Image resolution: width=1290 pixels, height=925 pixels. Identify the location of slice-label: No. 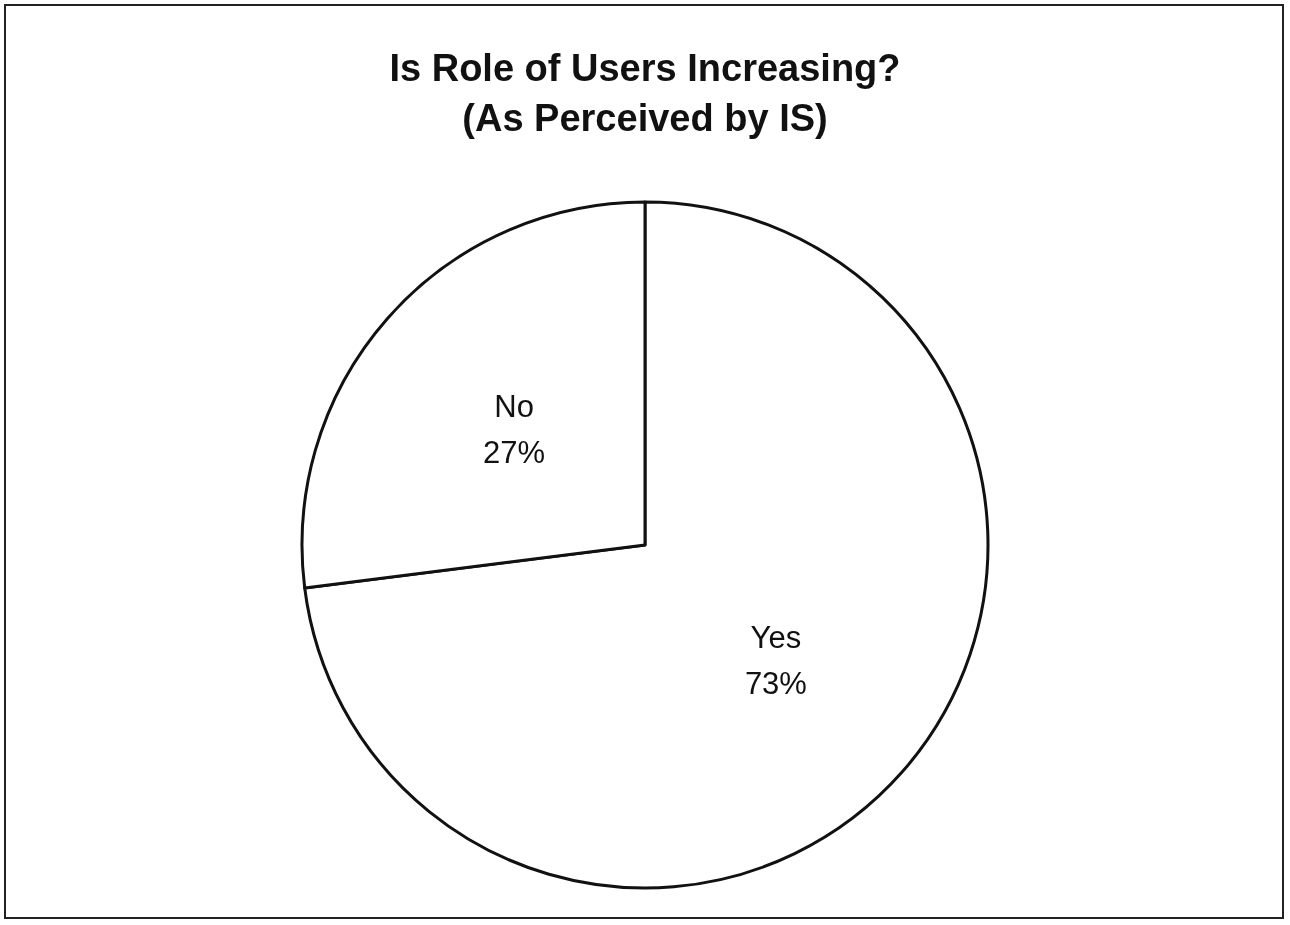
(514, 407).